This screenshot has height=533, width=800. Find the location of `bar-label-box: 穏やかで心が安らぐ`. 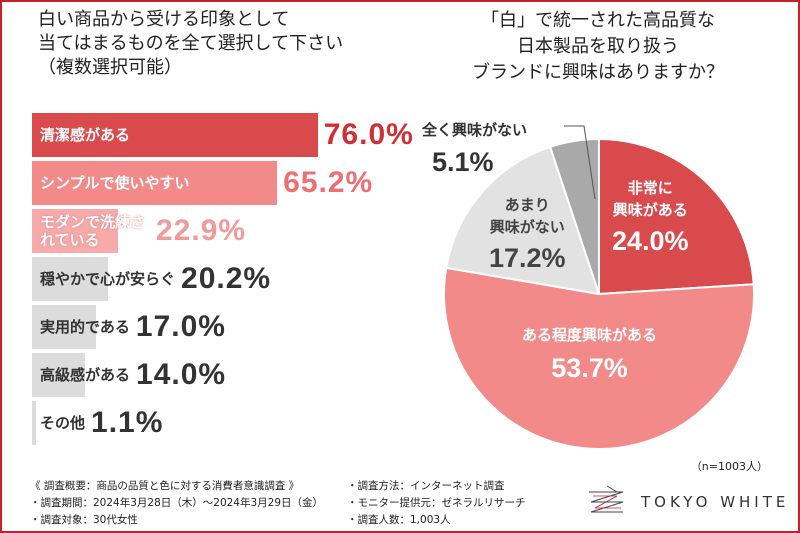

bar-label-box: 穏やかで心が安らぐ is located at coordinates (103, 279).